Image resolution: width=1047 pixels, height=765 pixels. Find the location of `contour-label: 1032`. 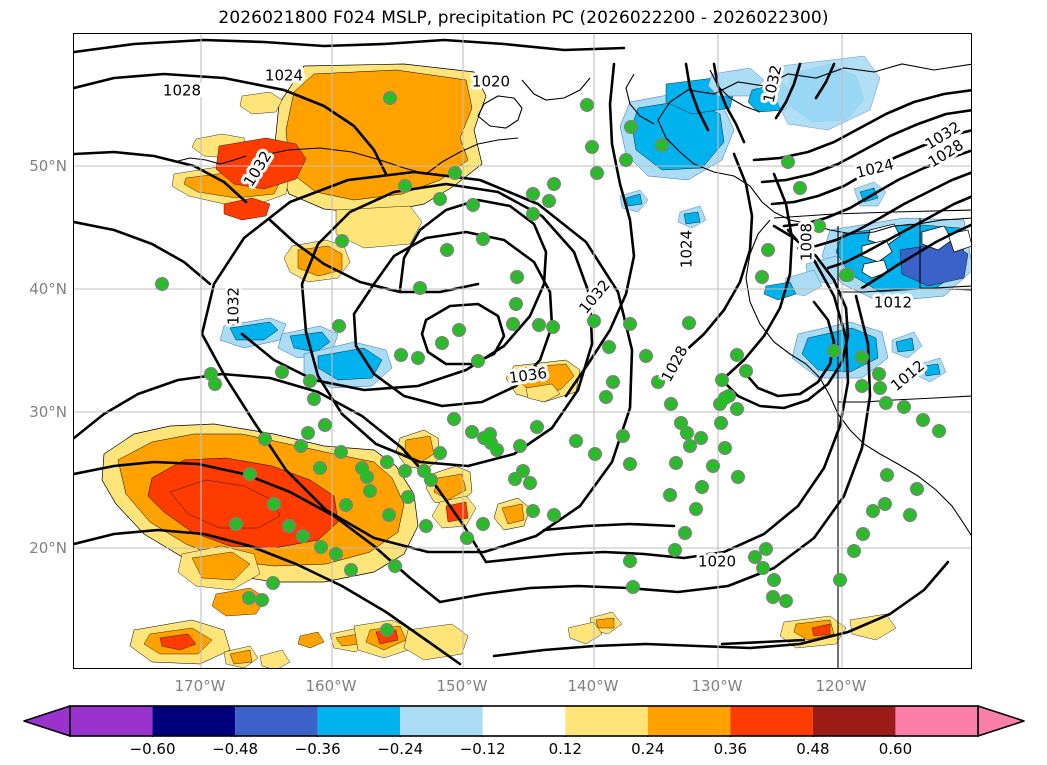

contour-label: 1032 is located at coordinates (594, 296).